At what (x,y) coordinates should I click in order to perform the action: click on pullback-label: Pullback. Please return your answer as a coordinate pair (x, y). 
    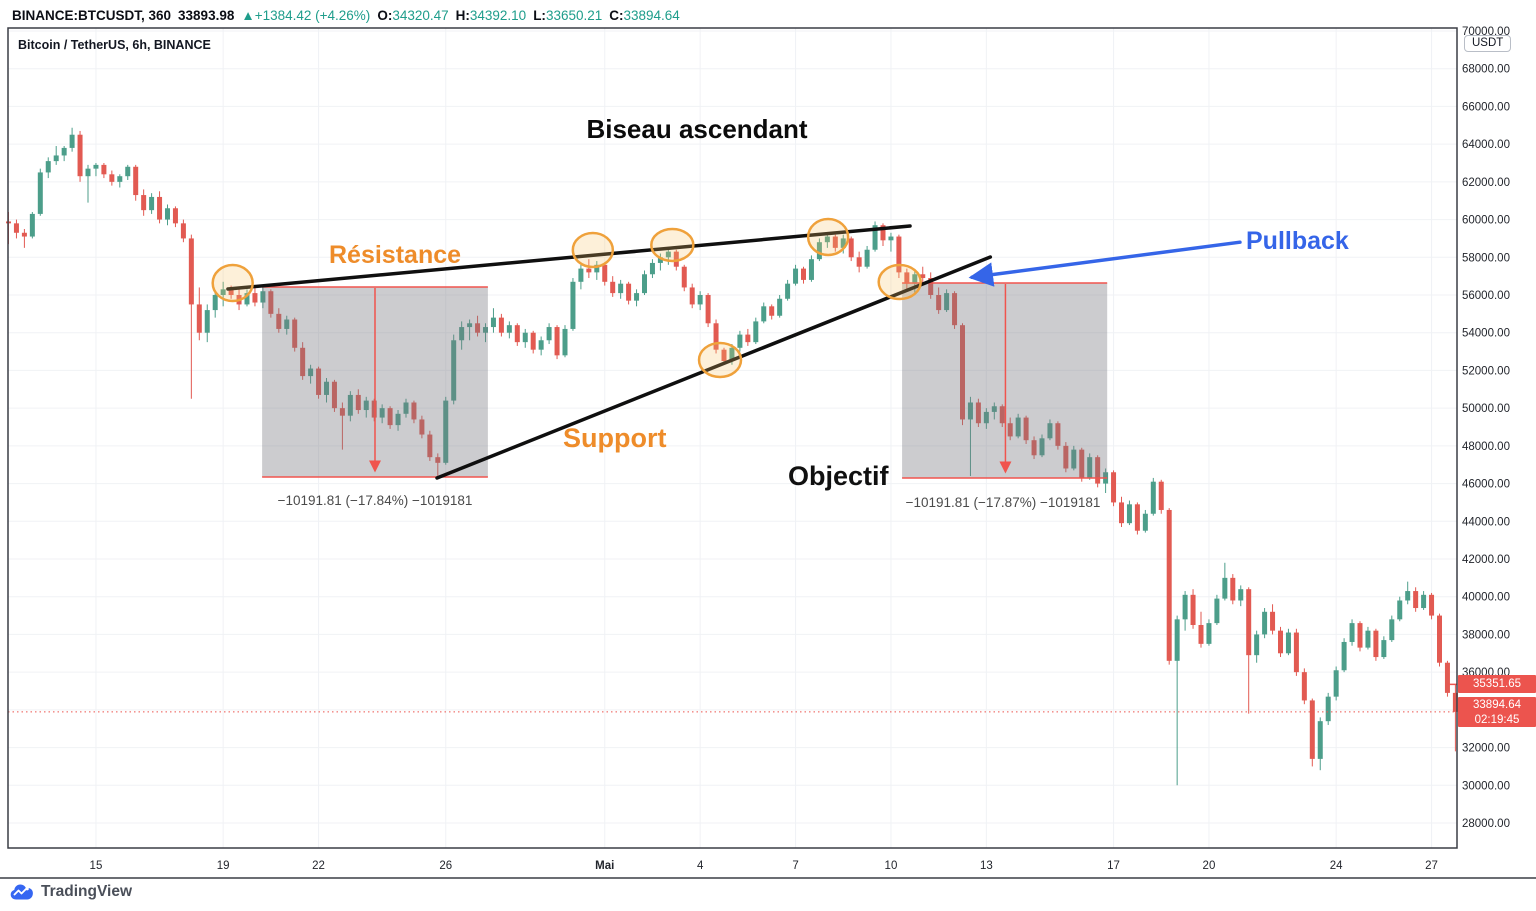
    Looking at the image, I should click on (1297, 241).